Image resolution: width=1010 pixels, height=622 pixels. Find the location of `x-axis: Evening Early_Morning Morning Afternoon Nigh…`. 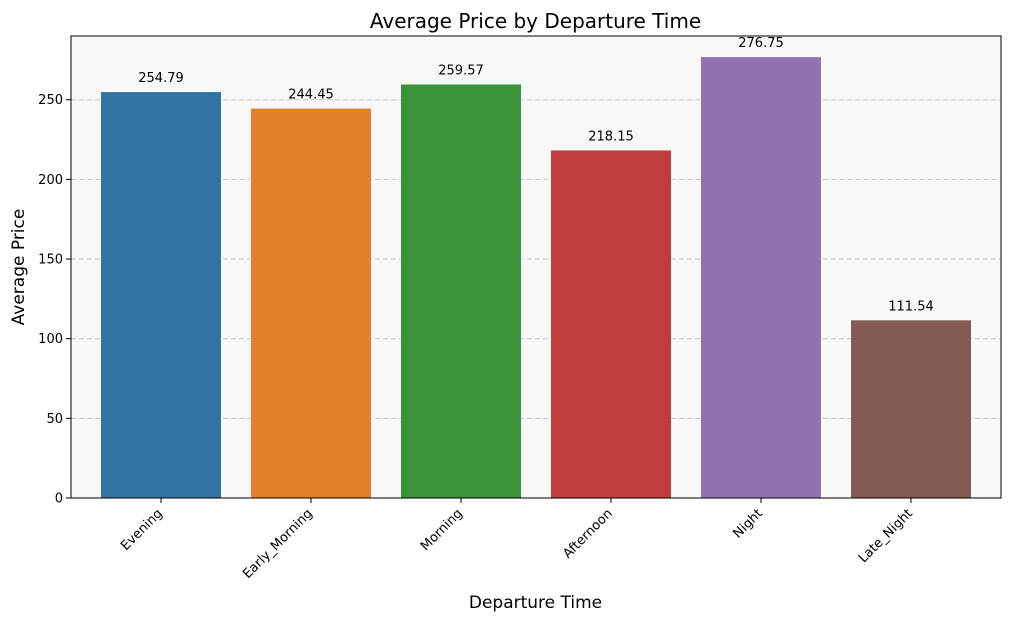

x-axis: Evening Early_Morning Morning Afternoon Nigh… is located at coordinates (517, 540).